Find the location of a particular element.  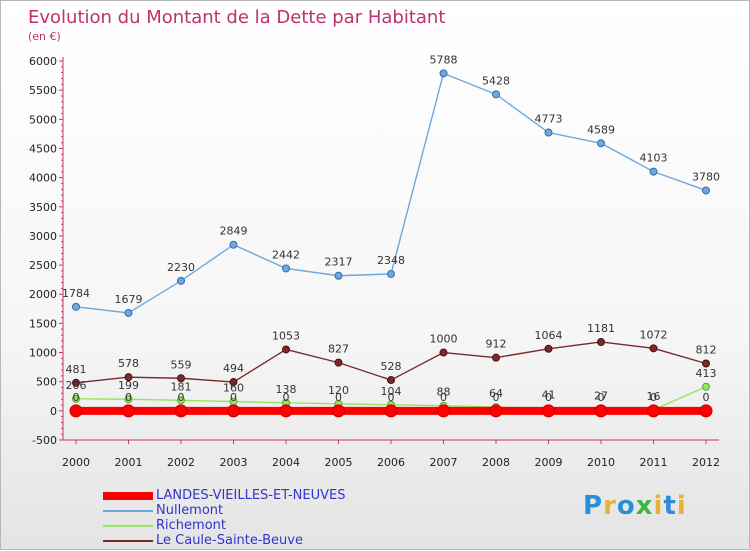

x-tick-label: 2005 is located at coordinates (339, 462).